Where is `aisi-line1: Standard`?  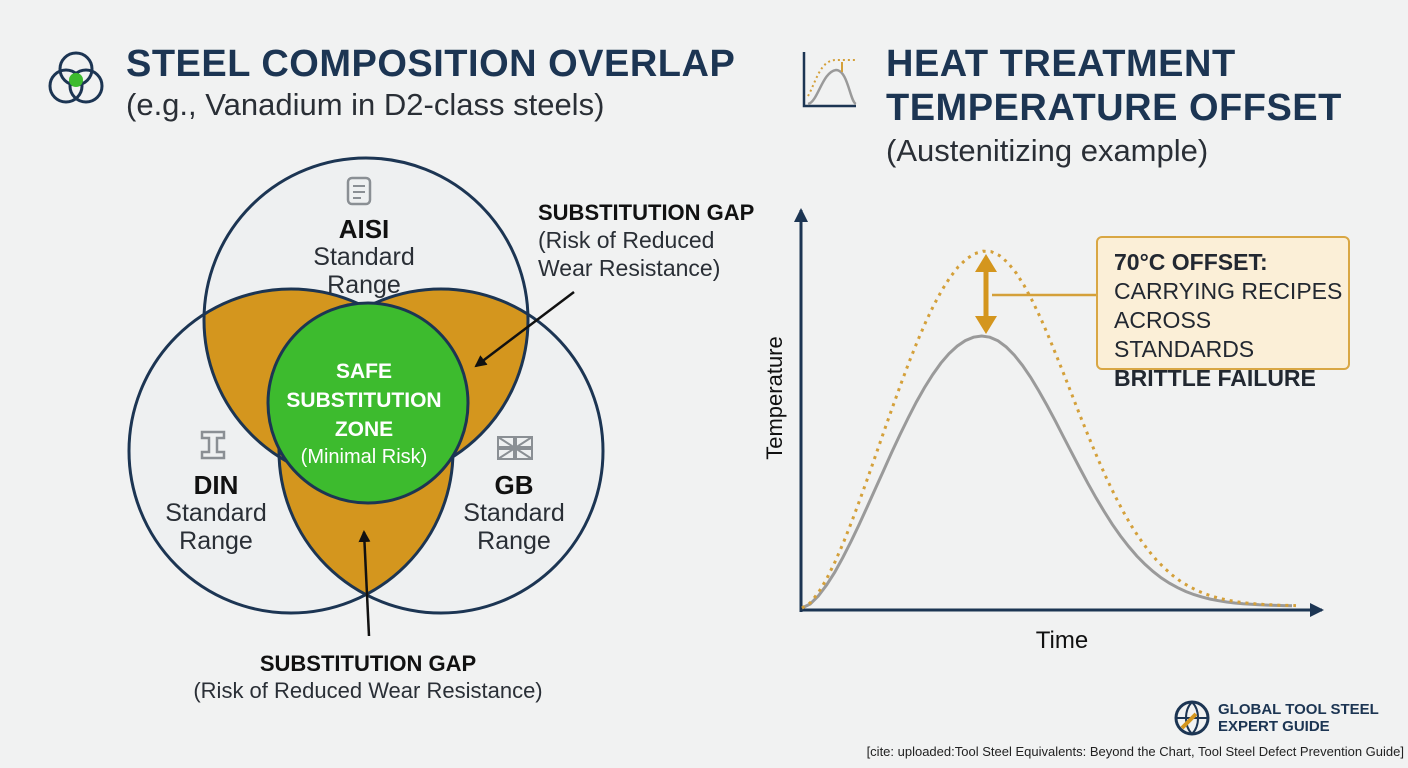
aisi-line1: Standard is located at coordinates (363, 257).